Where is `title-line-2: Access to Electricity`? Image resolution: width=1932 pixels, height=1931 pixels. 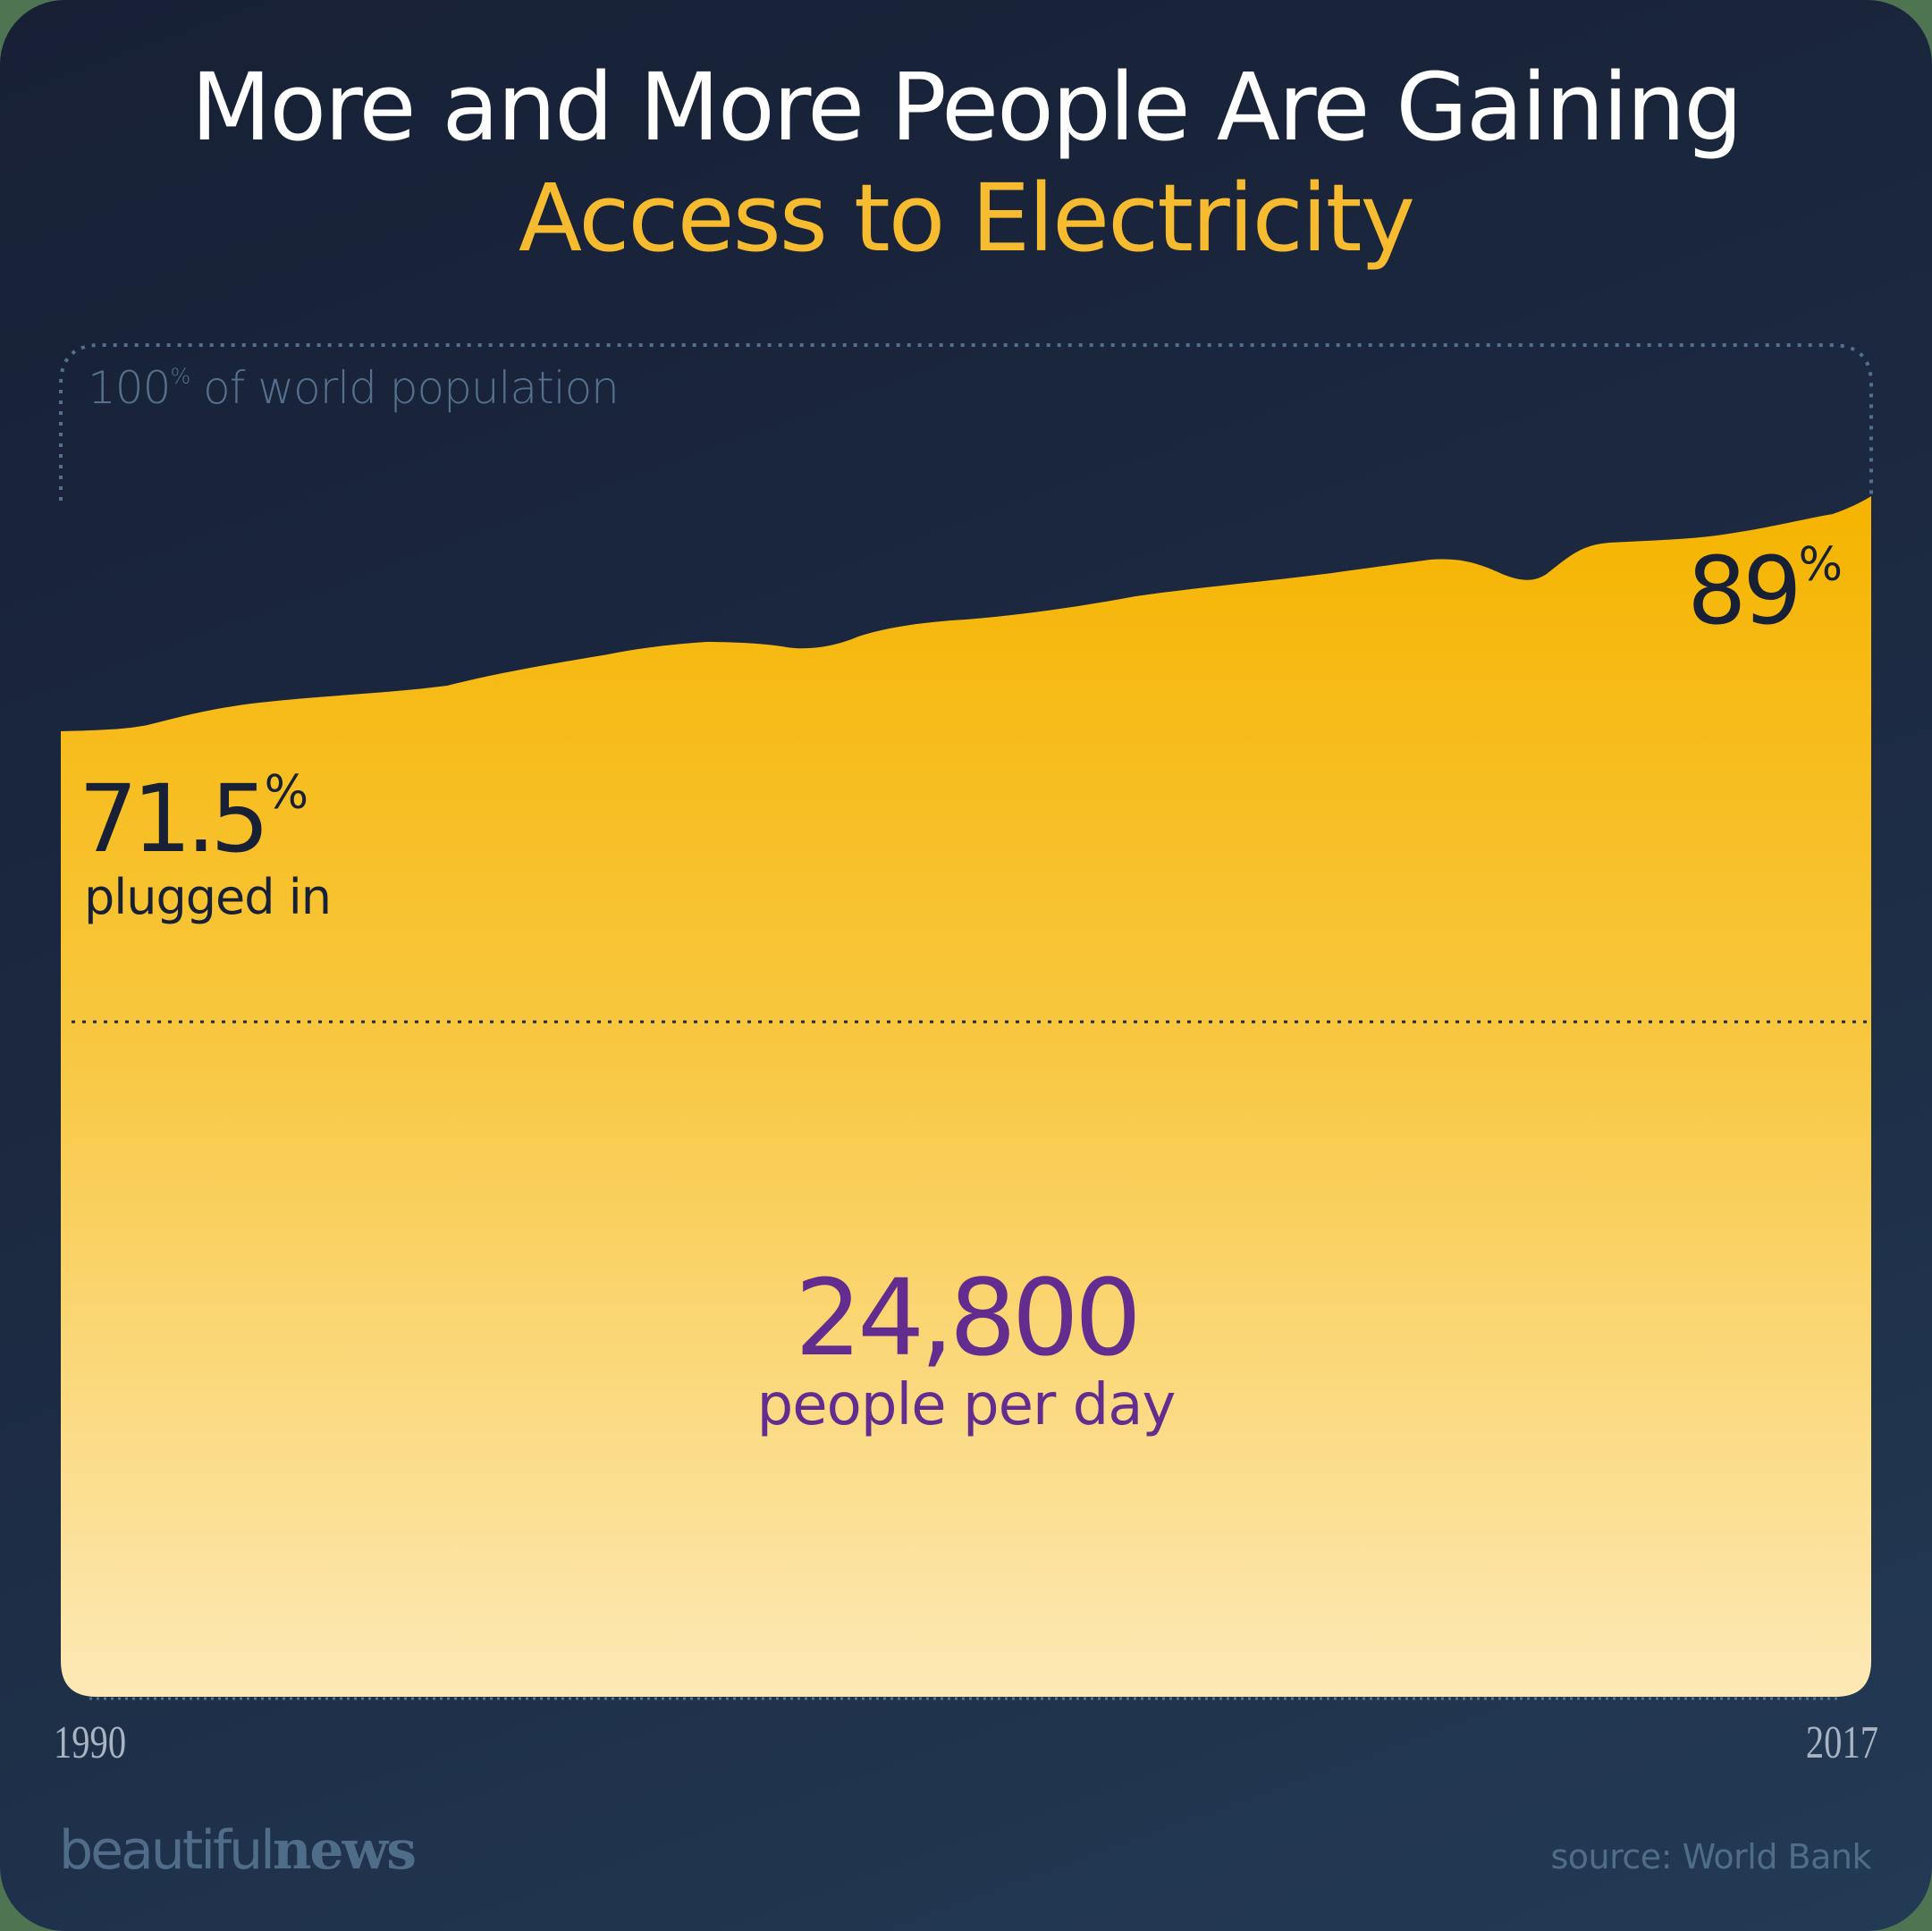
title-line-2: Access to Electricity is located at coordinates (966, 218).